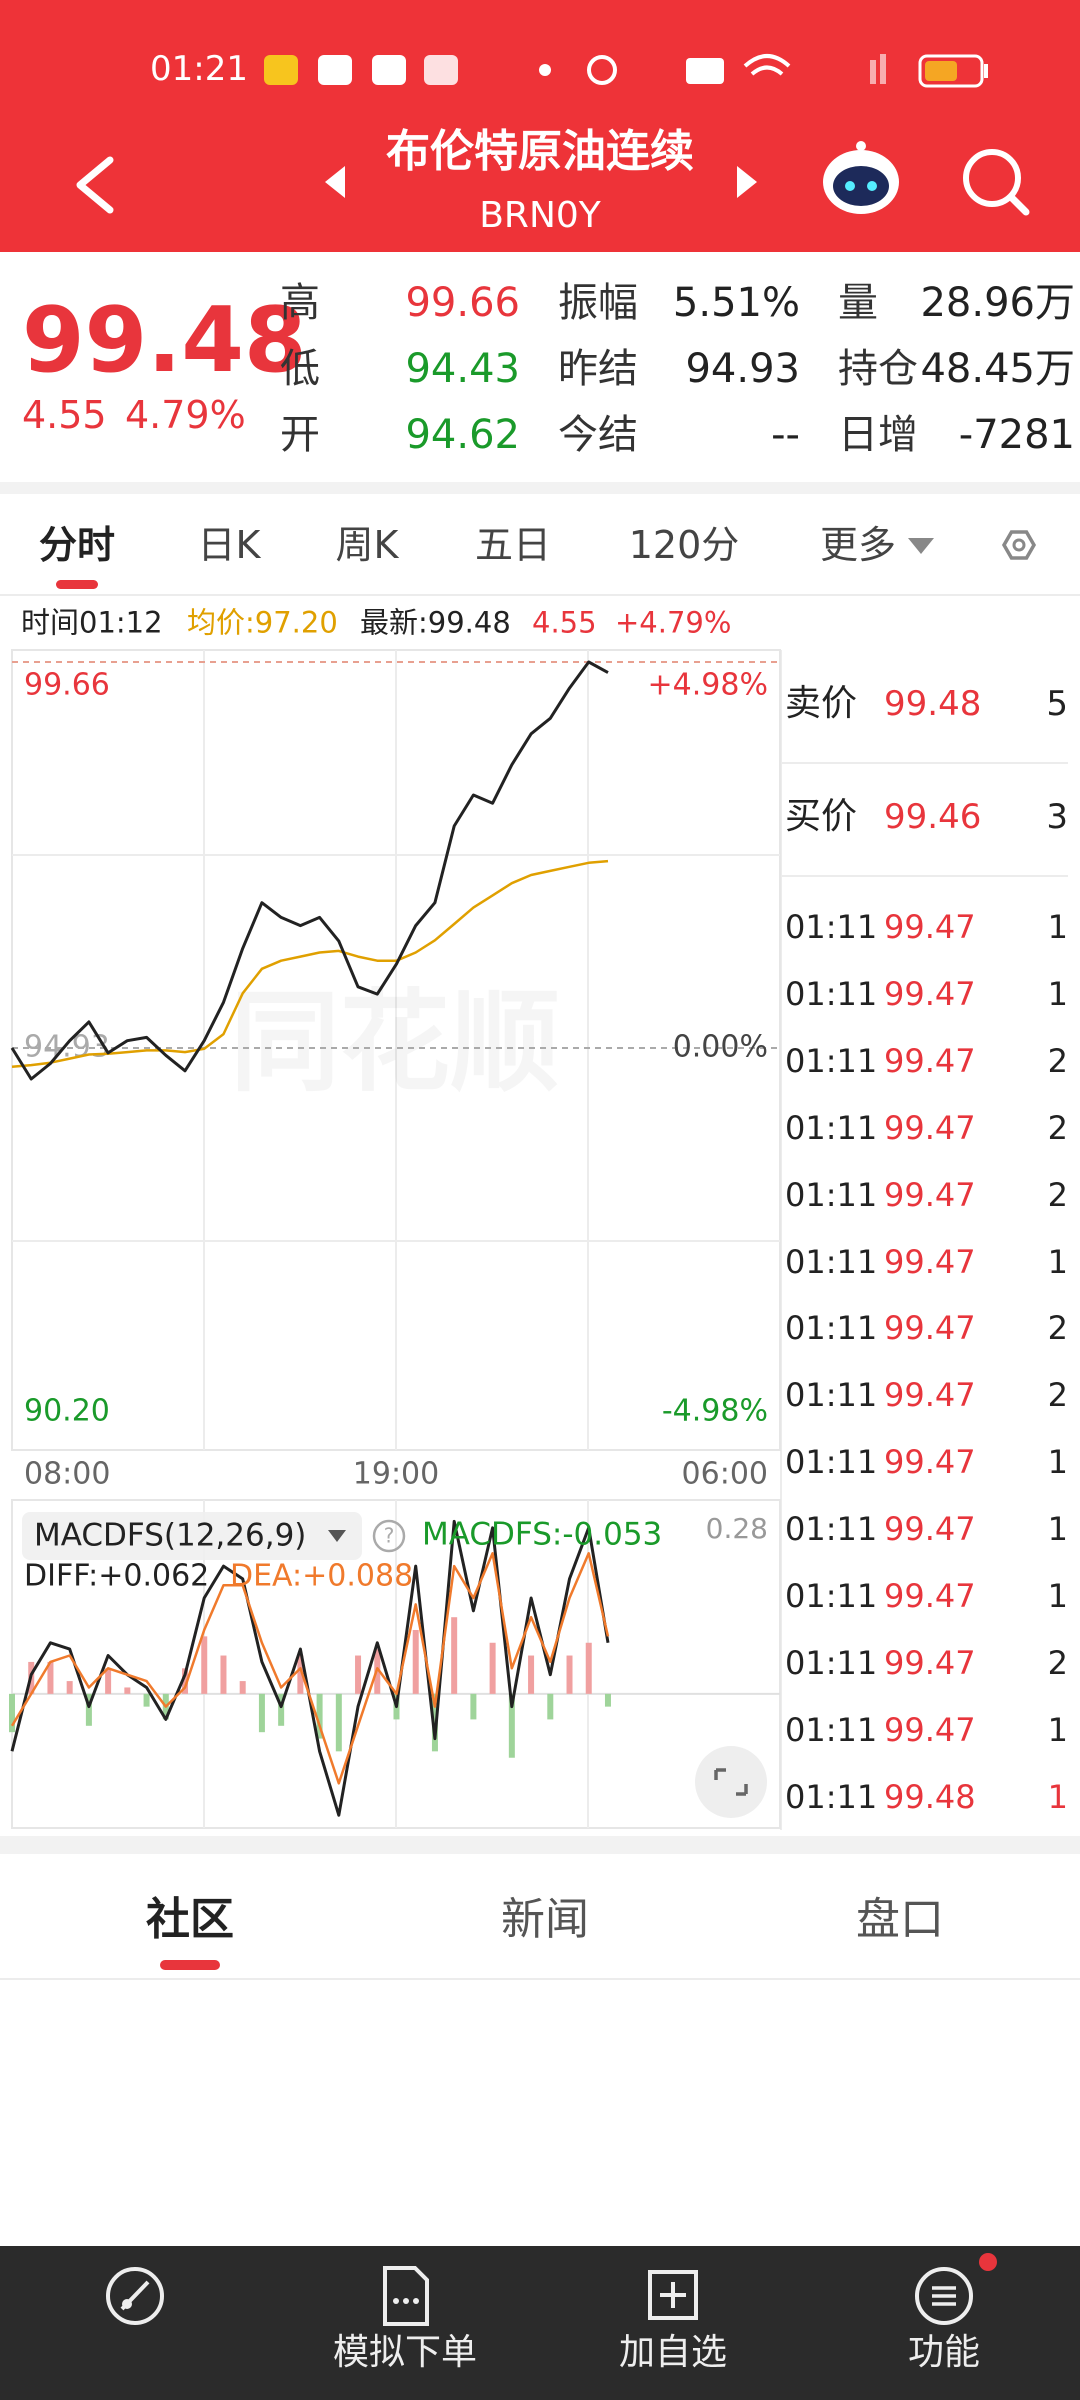 The width and height of the screenshot is (1080, 2400). Describe the element at coordinates (262, 622) in the screenshot. I see `info-avg: 均价:97.20` at that location.